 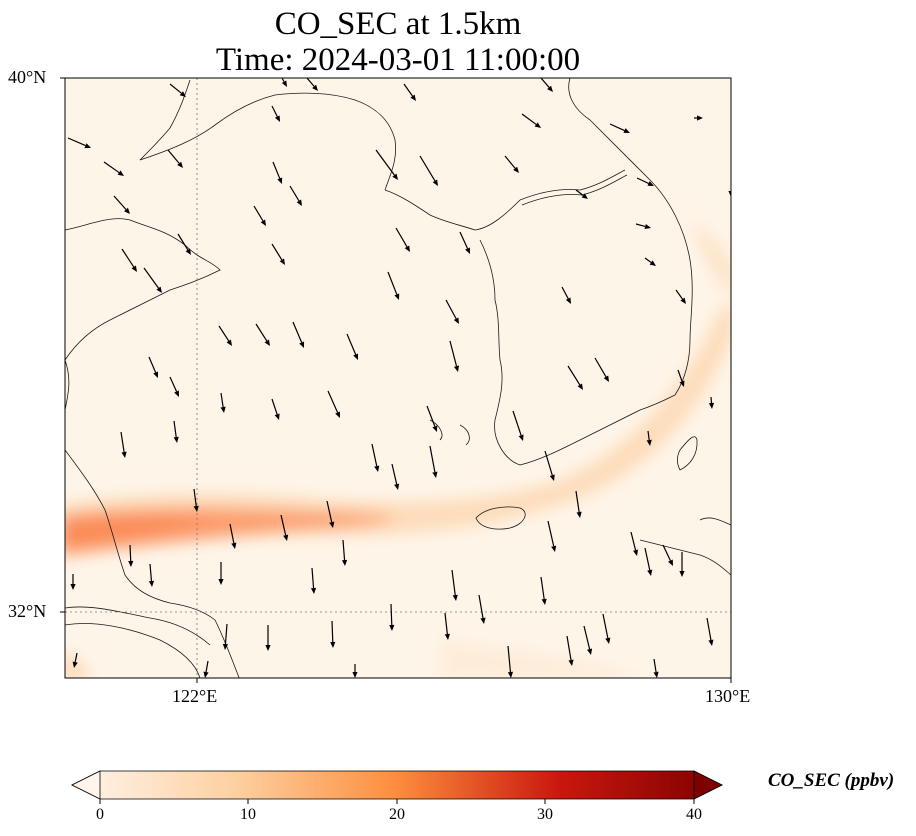 I want to click on colorbar-tick-0: 0, so click(x=100, y=814).